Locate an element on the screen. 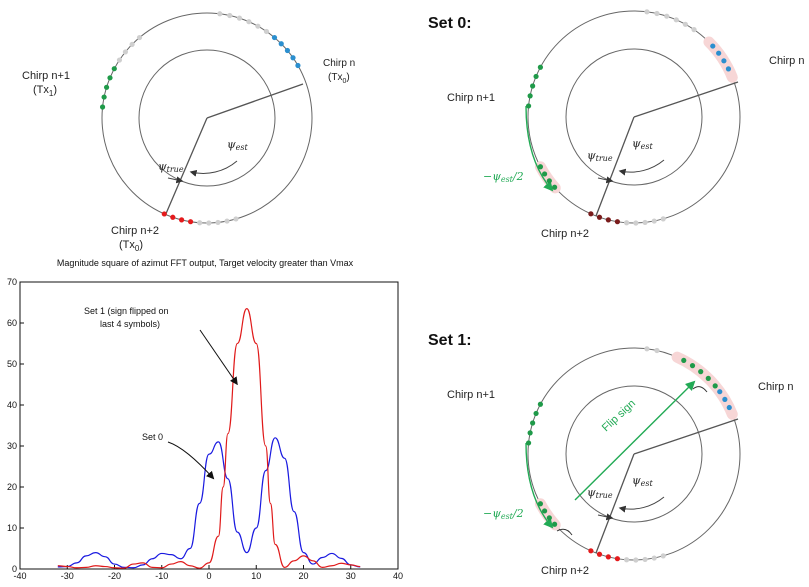 The width and height of the screenshot is (809, 587). x-tick-label: 40 is located at coordinates (398, 576).